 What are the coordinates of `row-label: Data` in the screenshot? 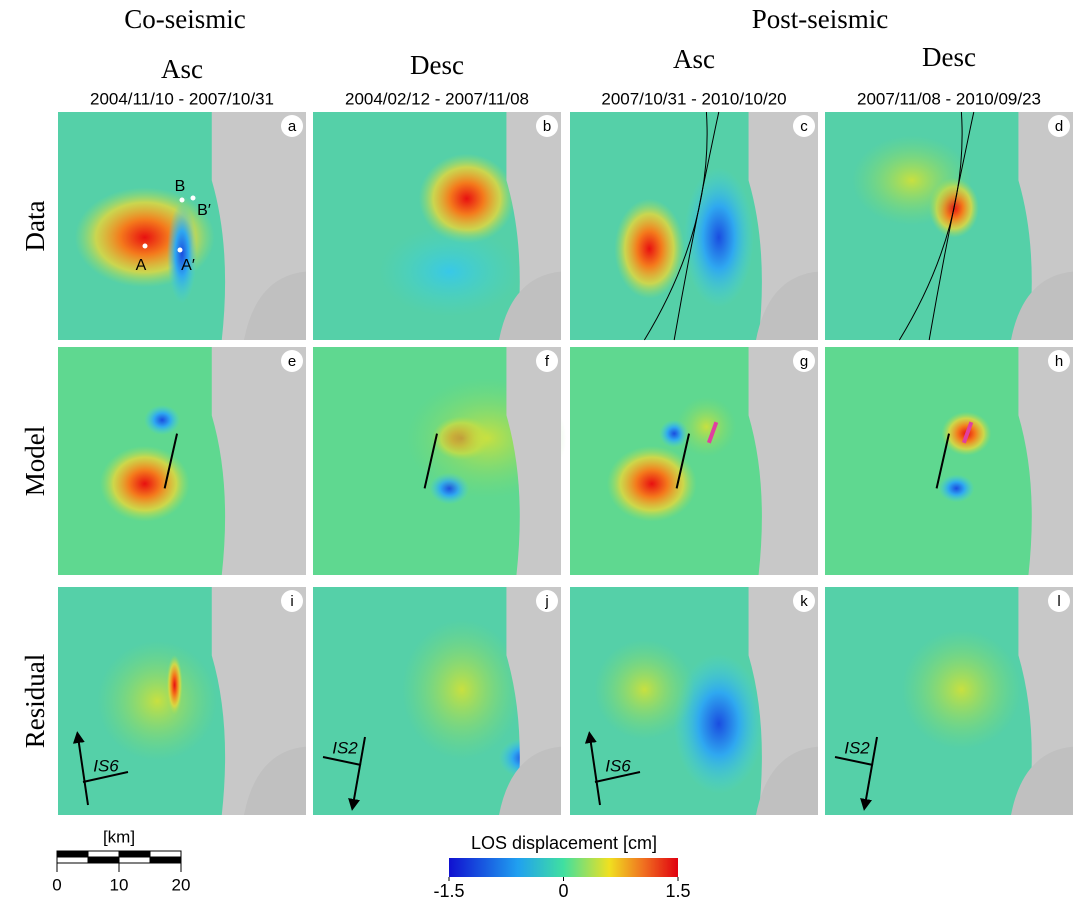 It's located at (35, 226).